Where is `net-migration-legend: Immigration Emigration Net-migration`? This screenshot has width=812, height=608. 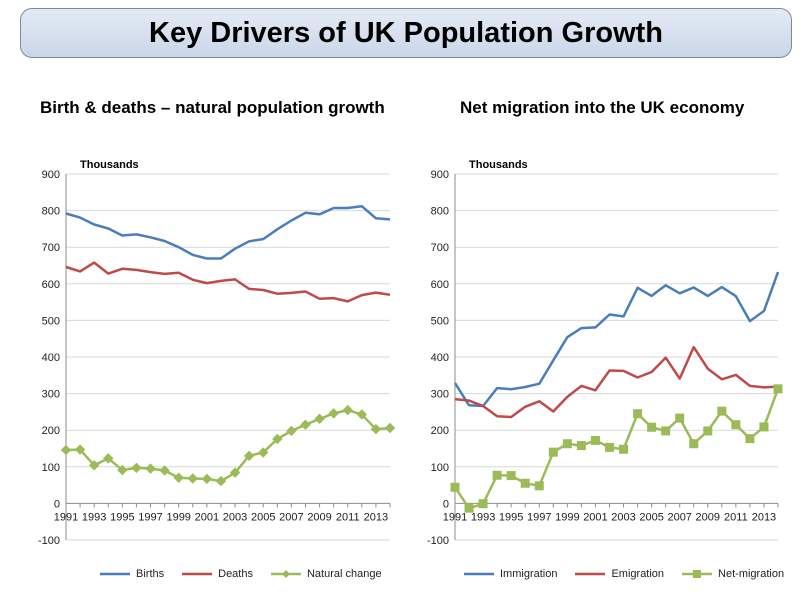 net-migration-legend: Immigration Emigration Net-migration is located at coordinates (631, 574).